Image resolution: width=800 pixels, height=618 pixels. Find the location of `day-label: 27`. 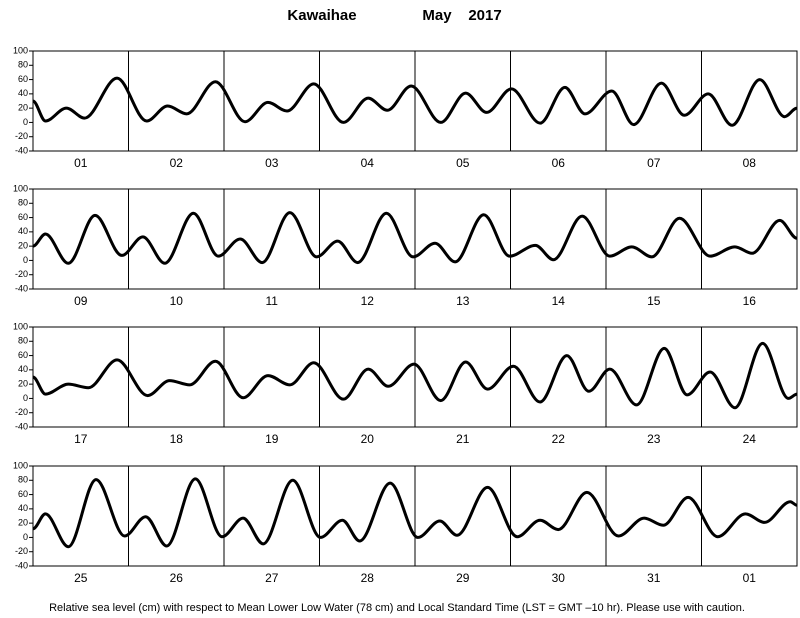

day-label: 27 is located at coordinates (272, 578).